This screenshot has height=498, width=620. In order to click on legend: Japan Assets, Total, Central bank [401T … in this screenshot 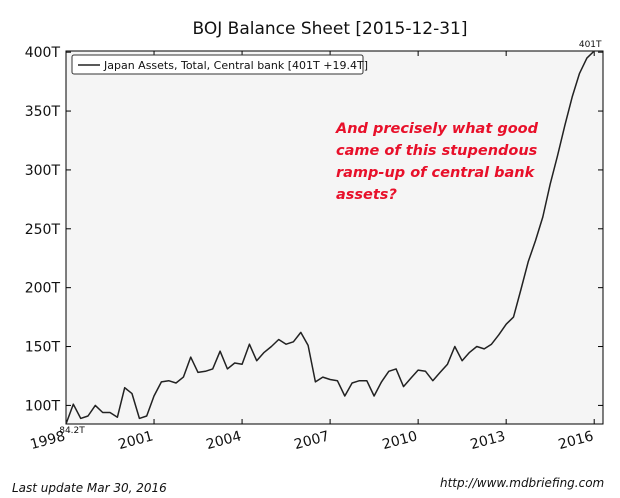, I will do `click(219, 64)`.